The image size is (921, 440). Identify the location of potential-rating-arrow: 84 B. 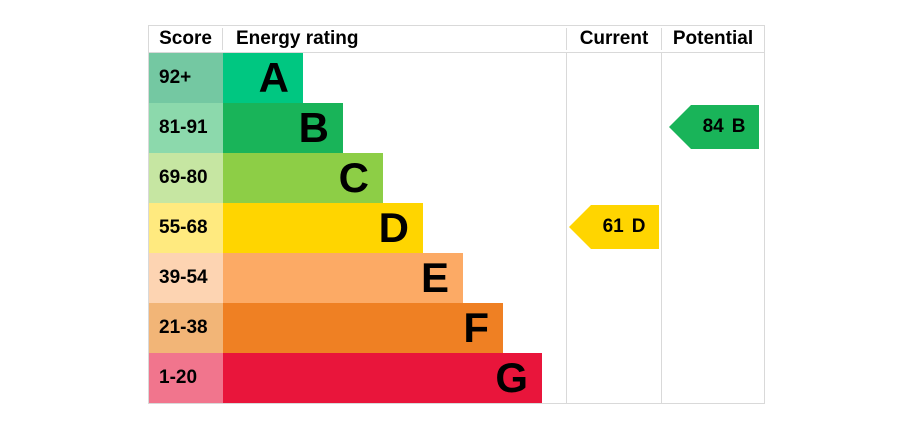
(714, 127).